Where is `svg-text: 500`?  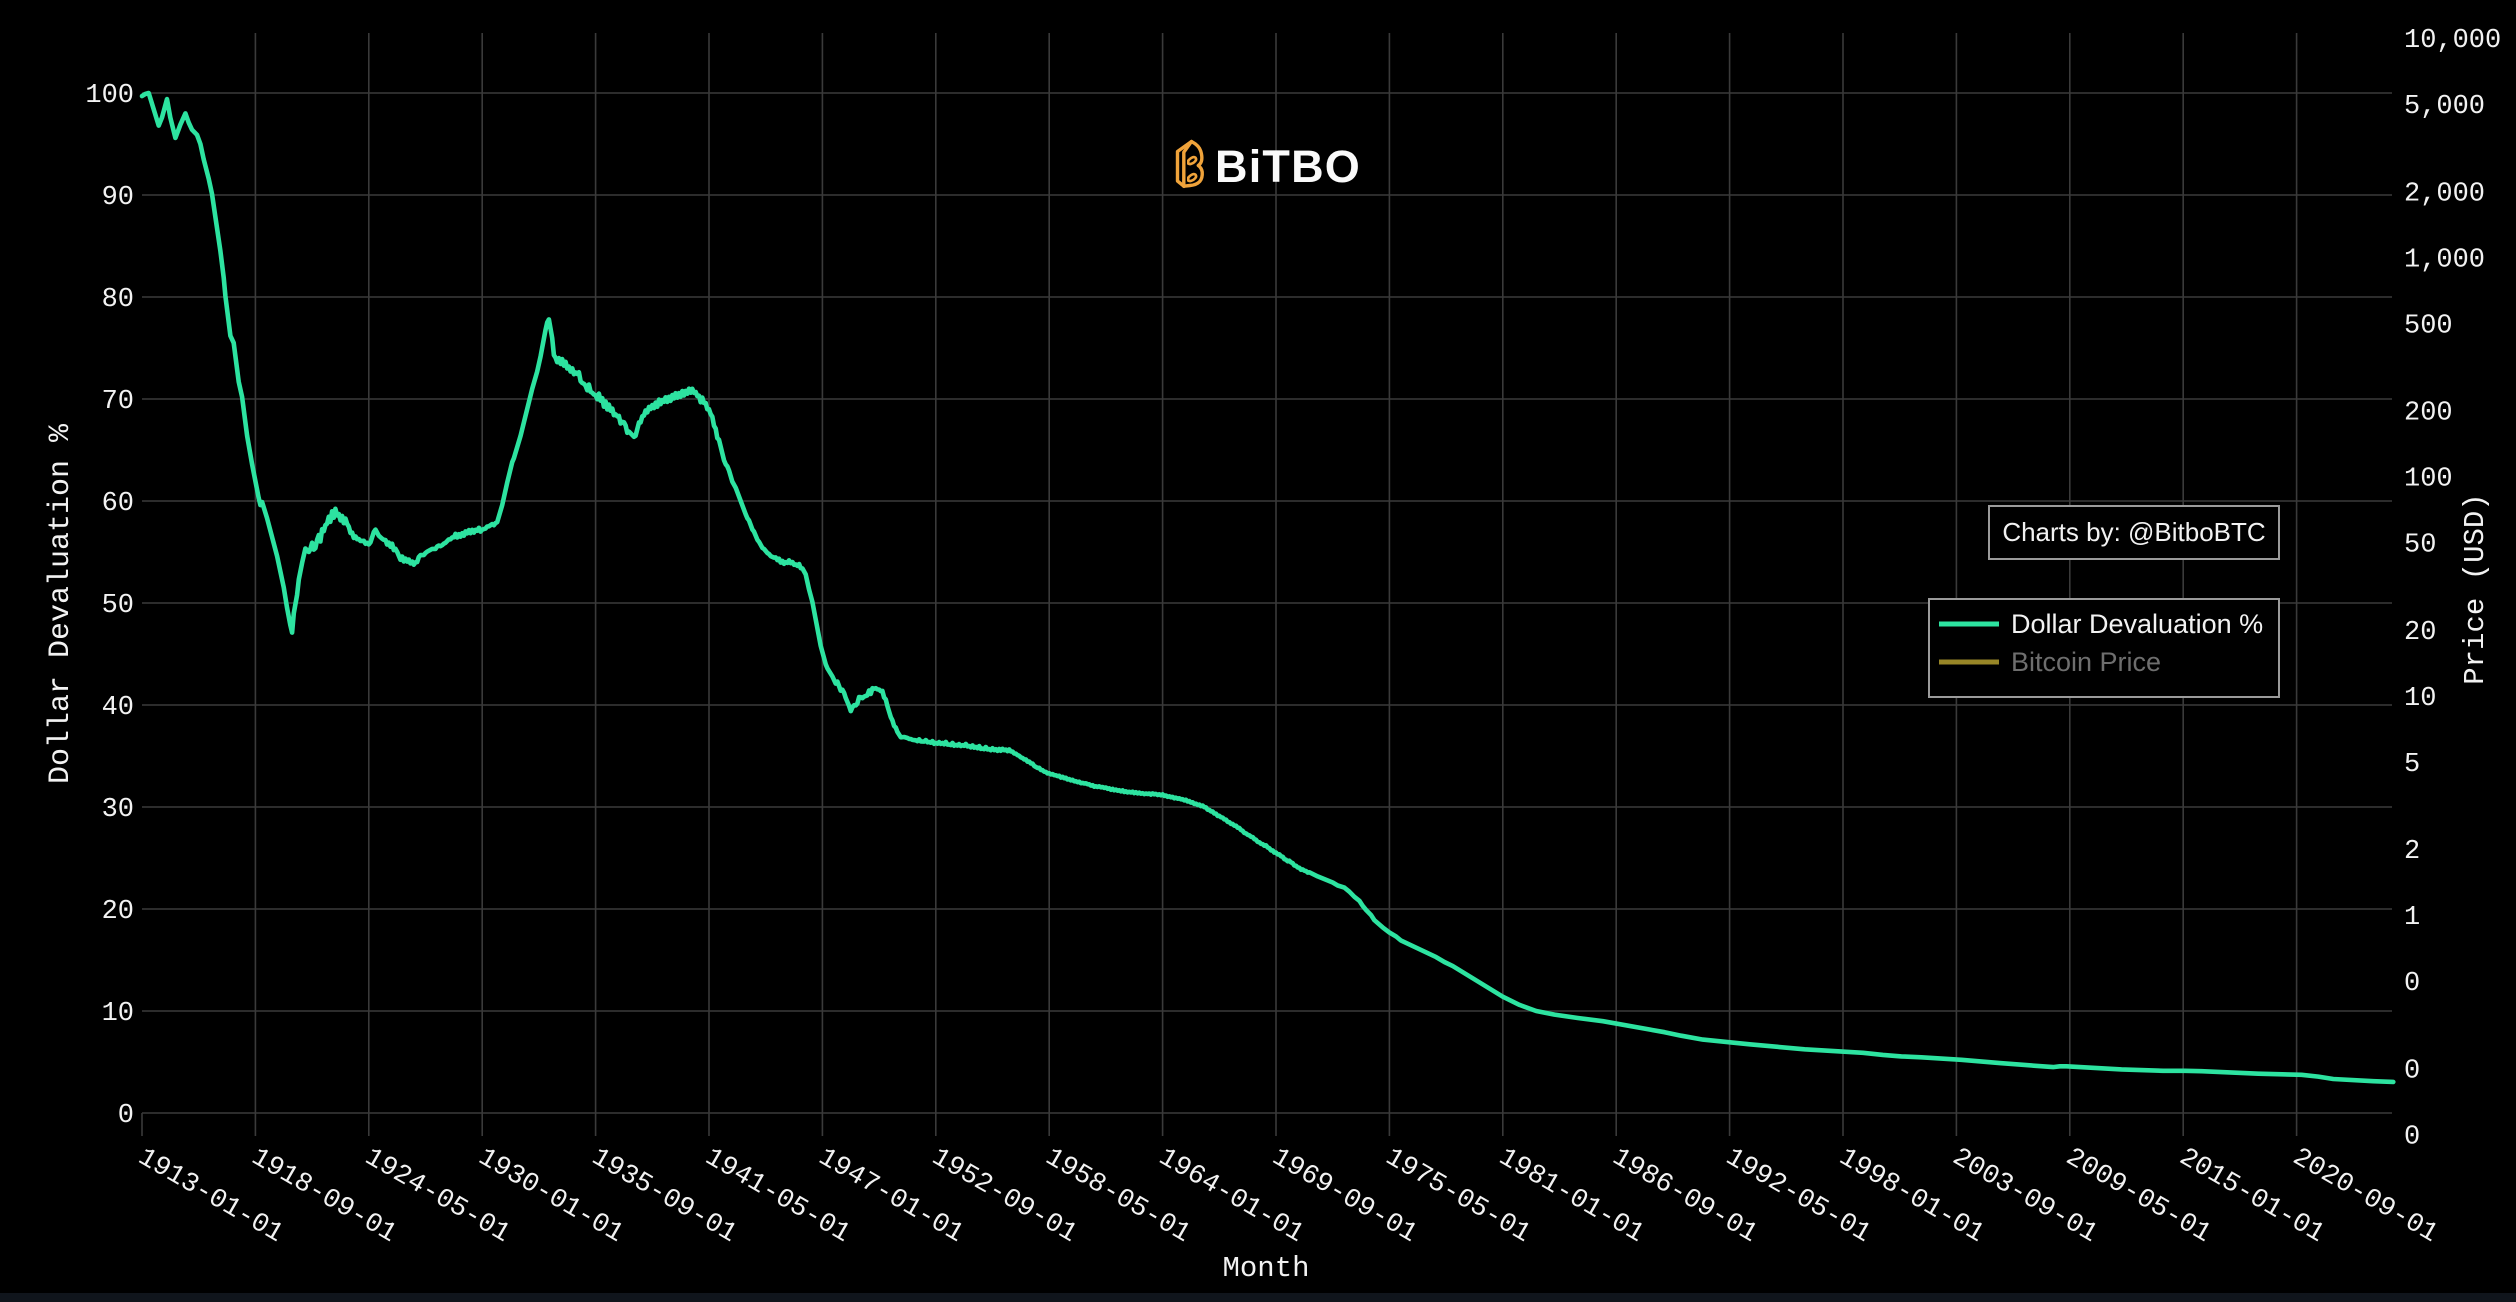
svg-text: 500 is located at coordinates (2428, 326).